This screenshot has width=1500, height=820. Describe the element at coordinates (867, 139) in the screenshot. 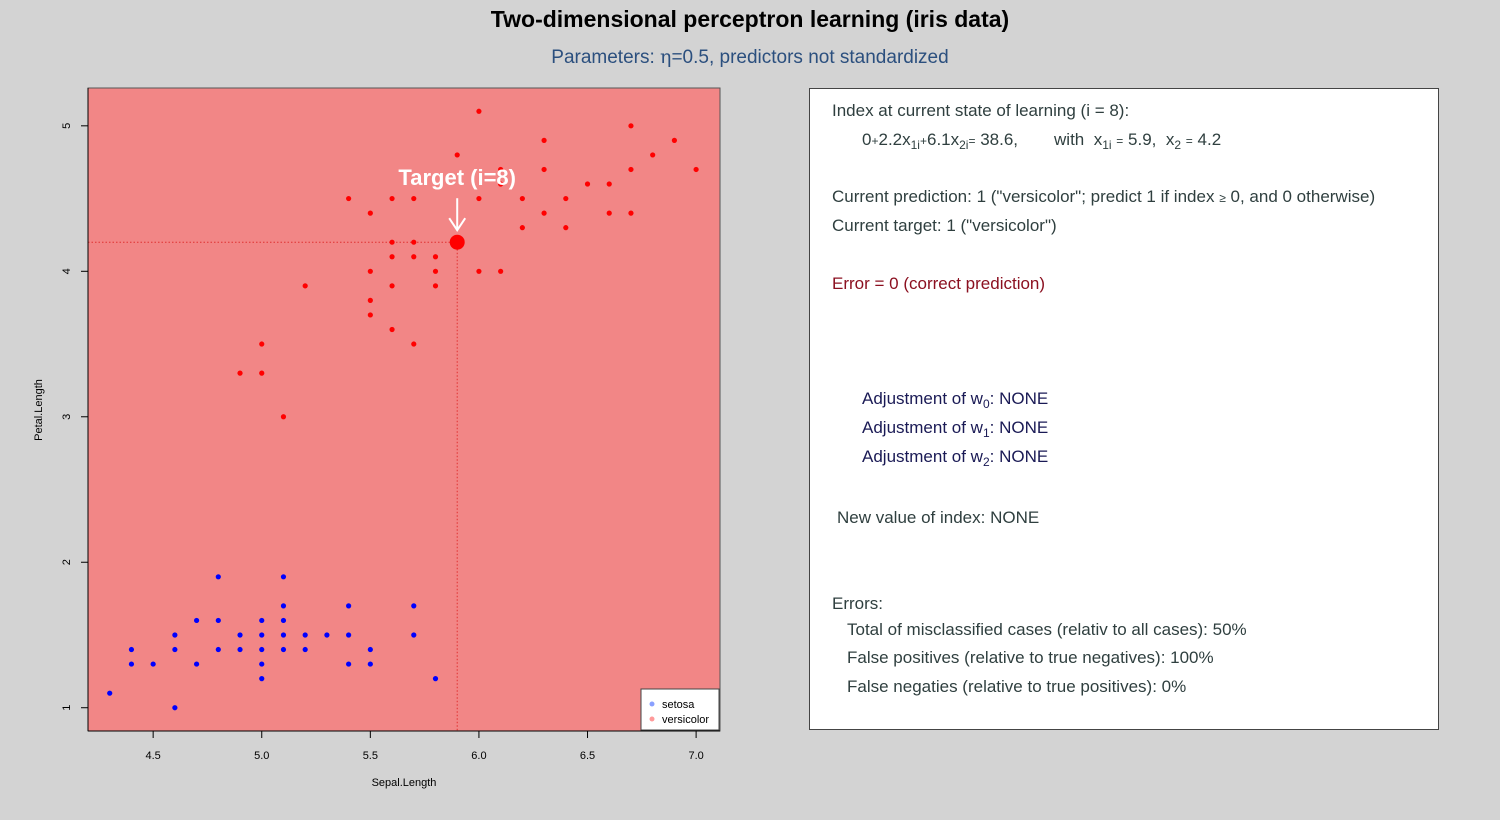

I see `eq-w0: 0` at that location.